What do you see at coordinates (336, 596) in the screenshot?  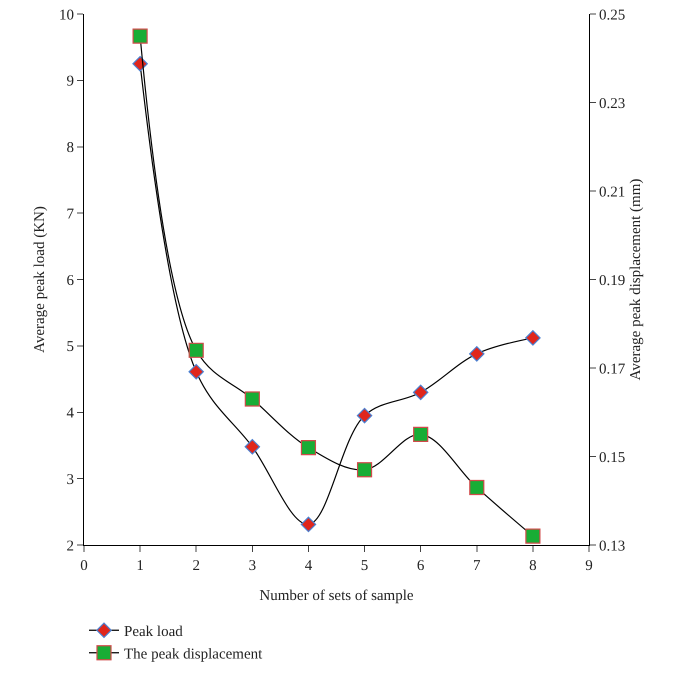 I see `x-axis-title: Number of sets of sample` at bounding box center [336, 596].